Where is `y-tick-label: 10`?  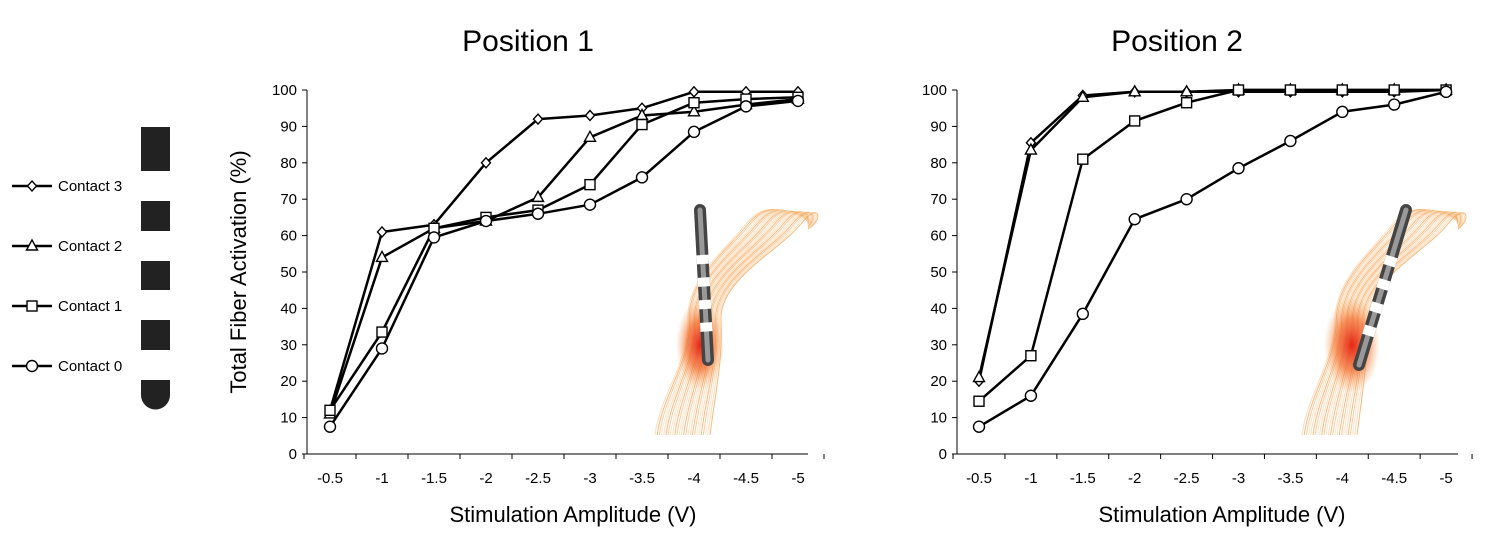
y-tick-label: 10 is located at coordinates (288, 418).